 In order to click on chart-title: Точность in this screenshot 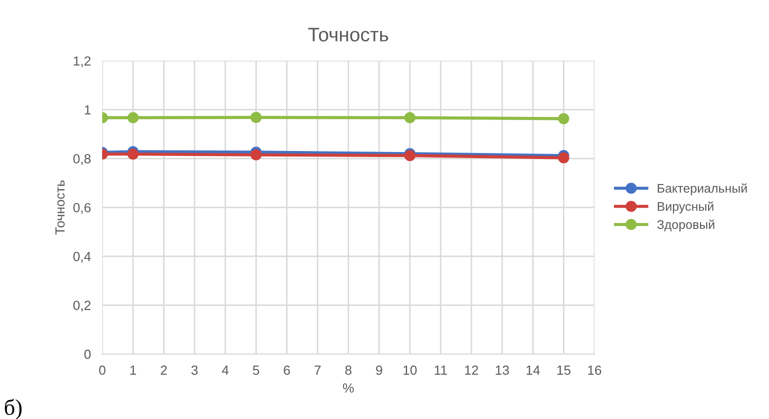, I will do `click(348, 35)`.